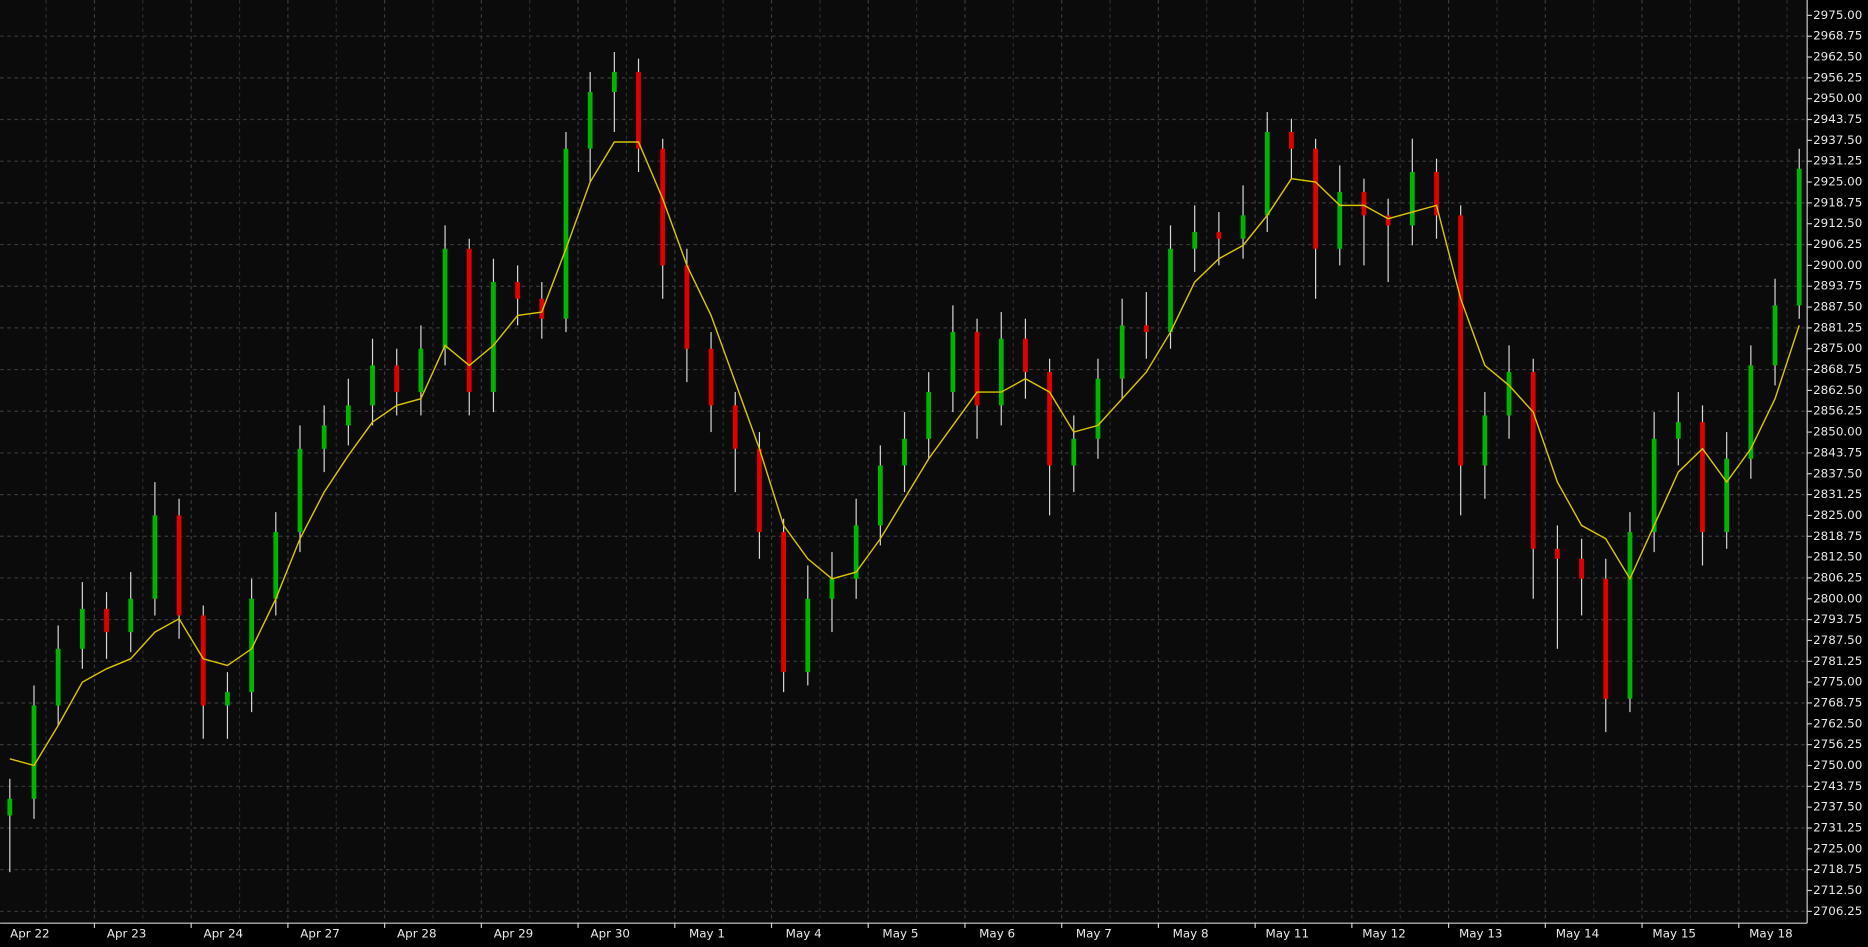  What do you see at coordinates (1837, 348) in the screenshot?
I see `y-tick-label: 2875.00` at bounding box center [1837, 348].